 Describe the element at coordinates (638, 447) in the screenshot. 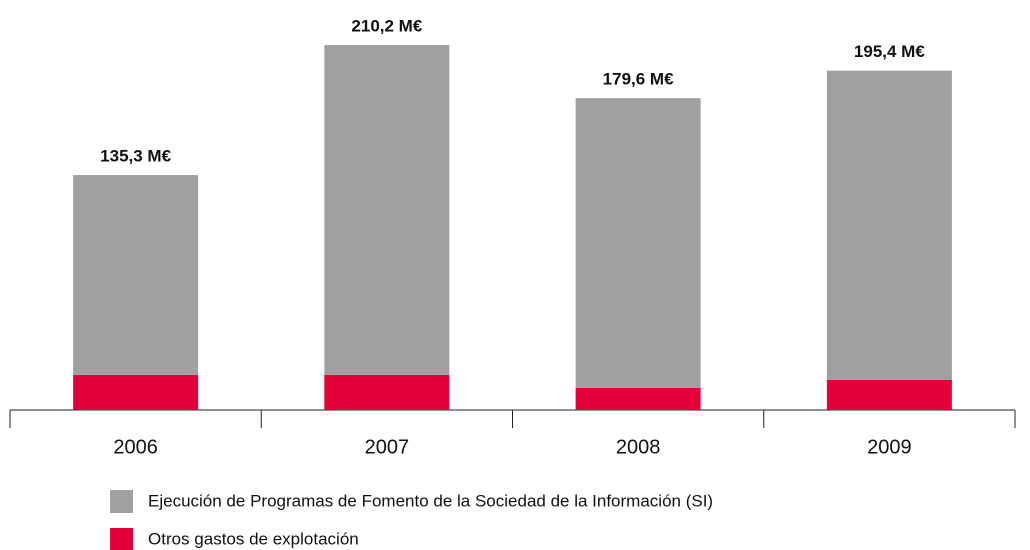

I see `x-tick-label: 2008` at that location.